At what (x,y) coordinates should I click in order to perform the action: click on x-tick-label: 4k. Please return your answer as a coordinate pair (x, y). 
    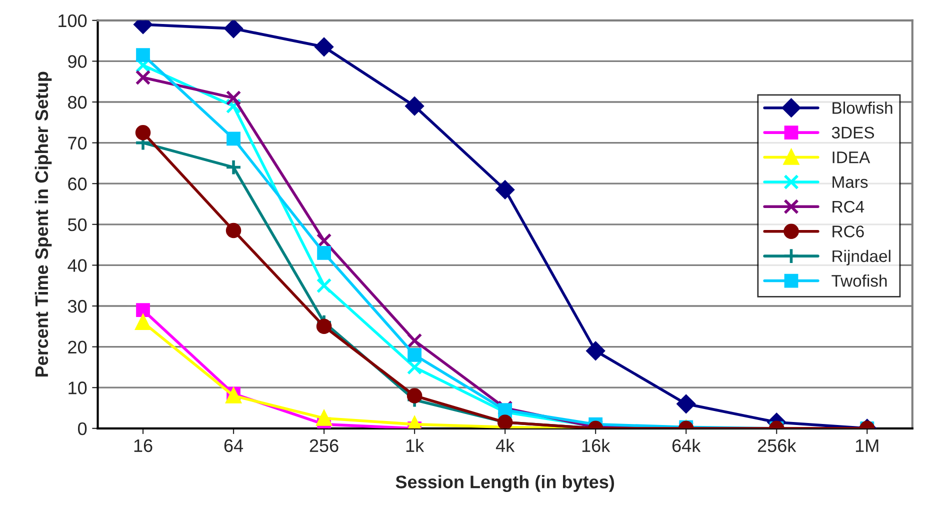
    Looking at the image, I should click on (505, 445).